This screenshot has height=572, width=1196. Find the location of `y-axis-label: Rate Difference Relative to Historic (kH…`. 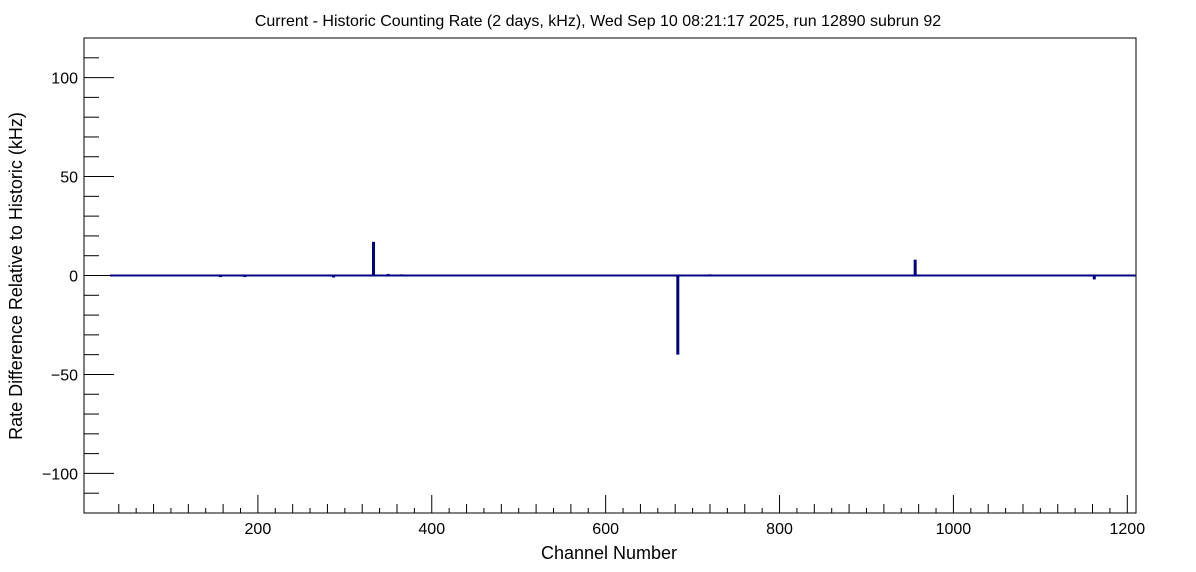

y-axis-label: Rate Difference Relative to Historic (kH… is located at coordinates (16, 276).